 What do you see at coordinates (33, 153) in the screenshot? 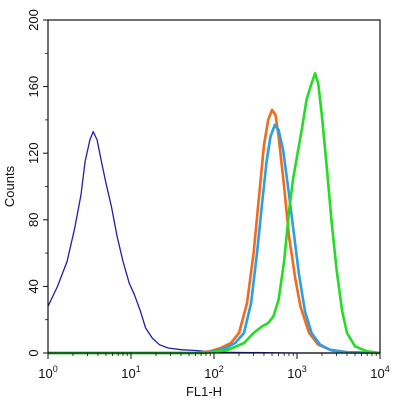
I see `y-tick-label-3: 120` at bounding box center [33, 153].